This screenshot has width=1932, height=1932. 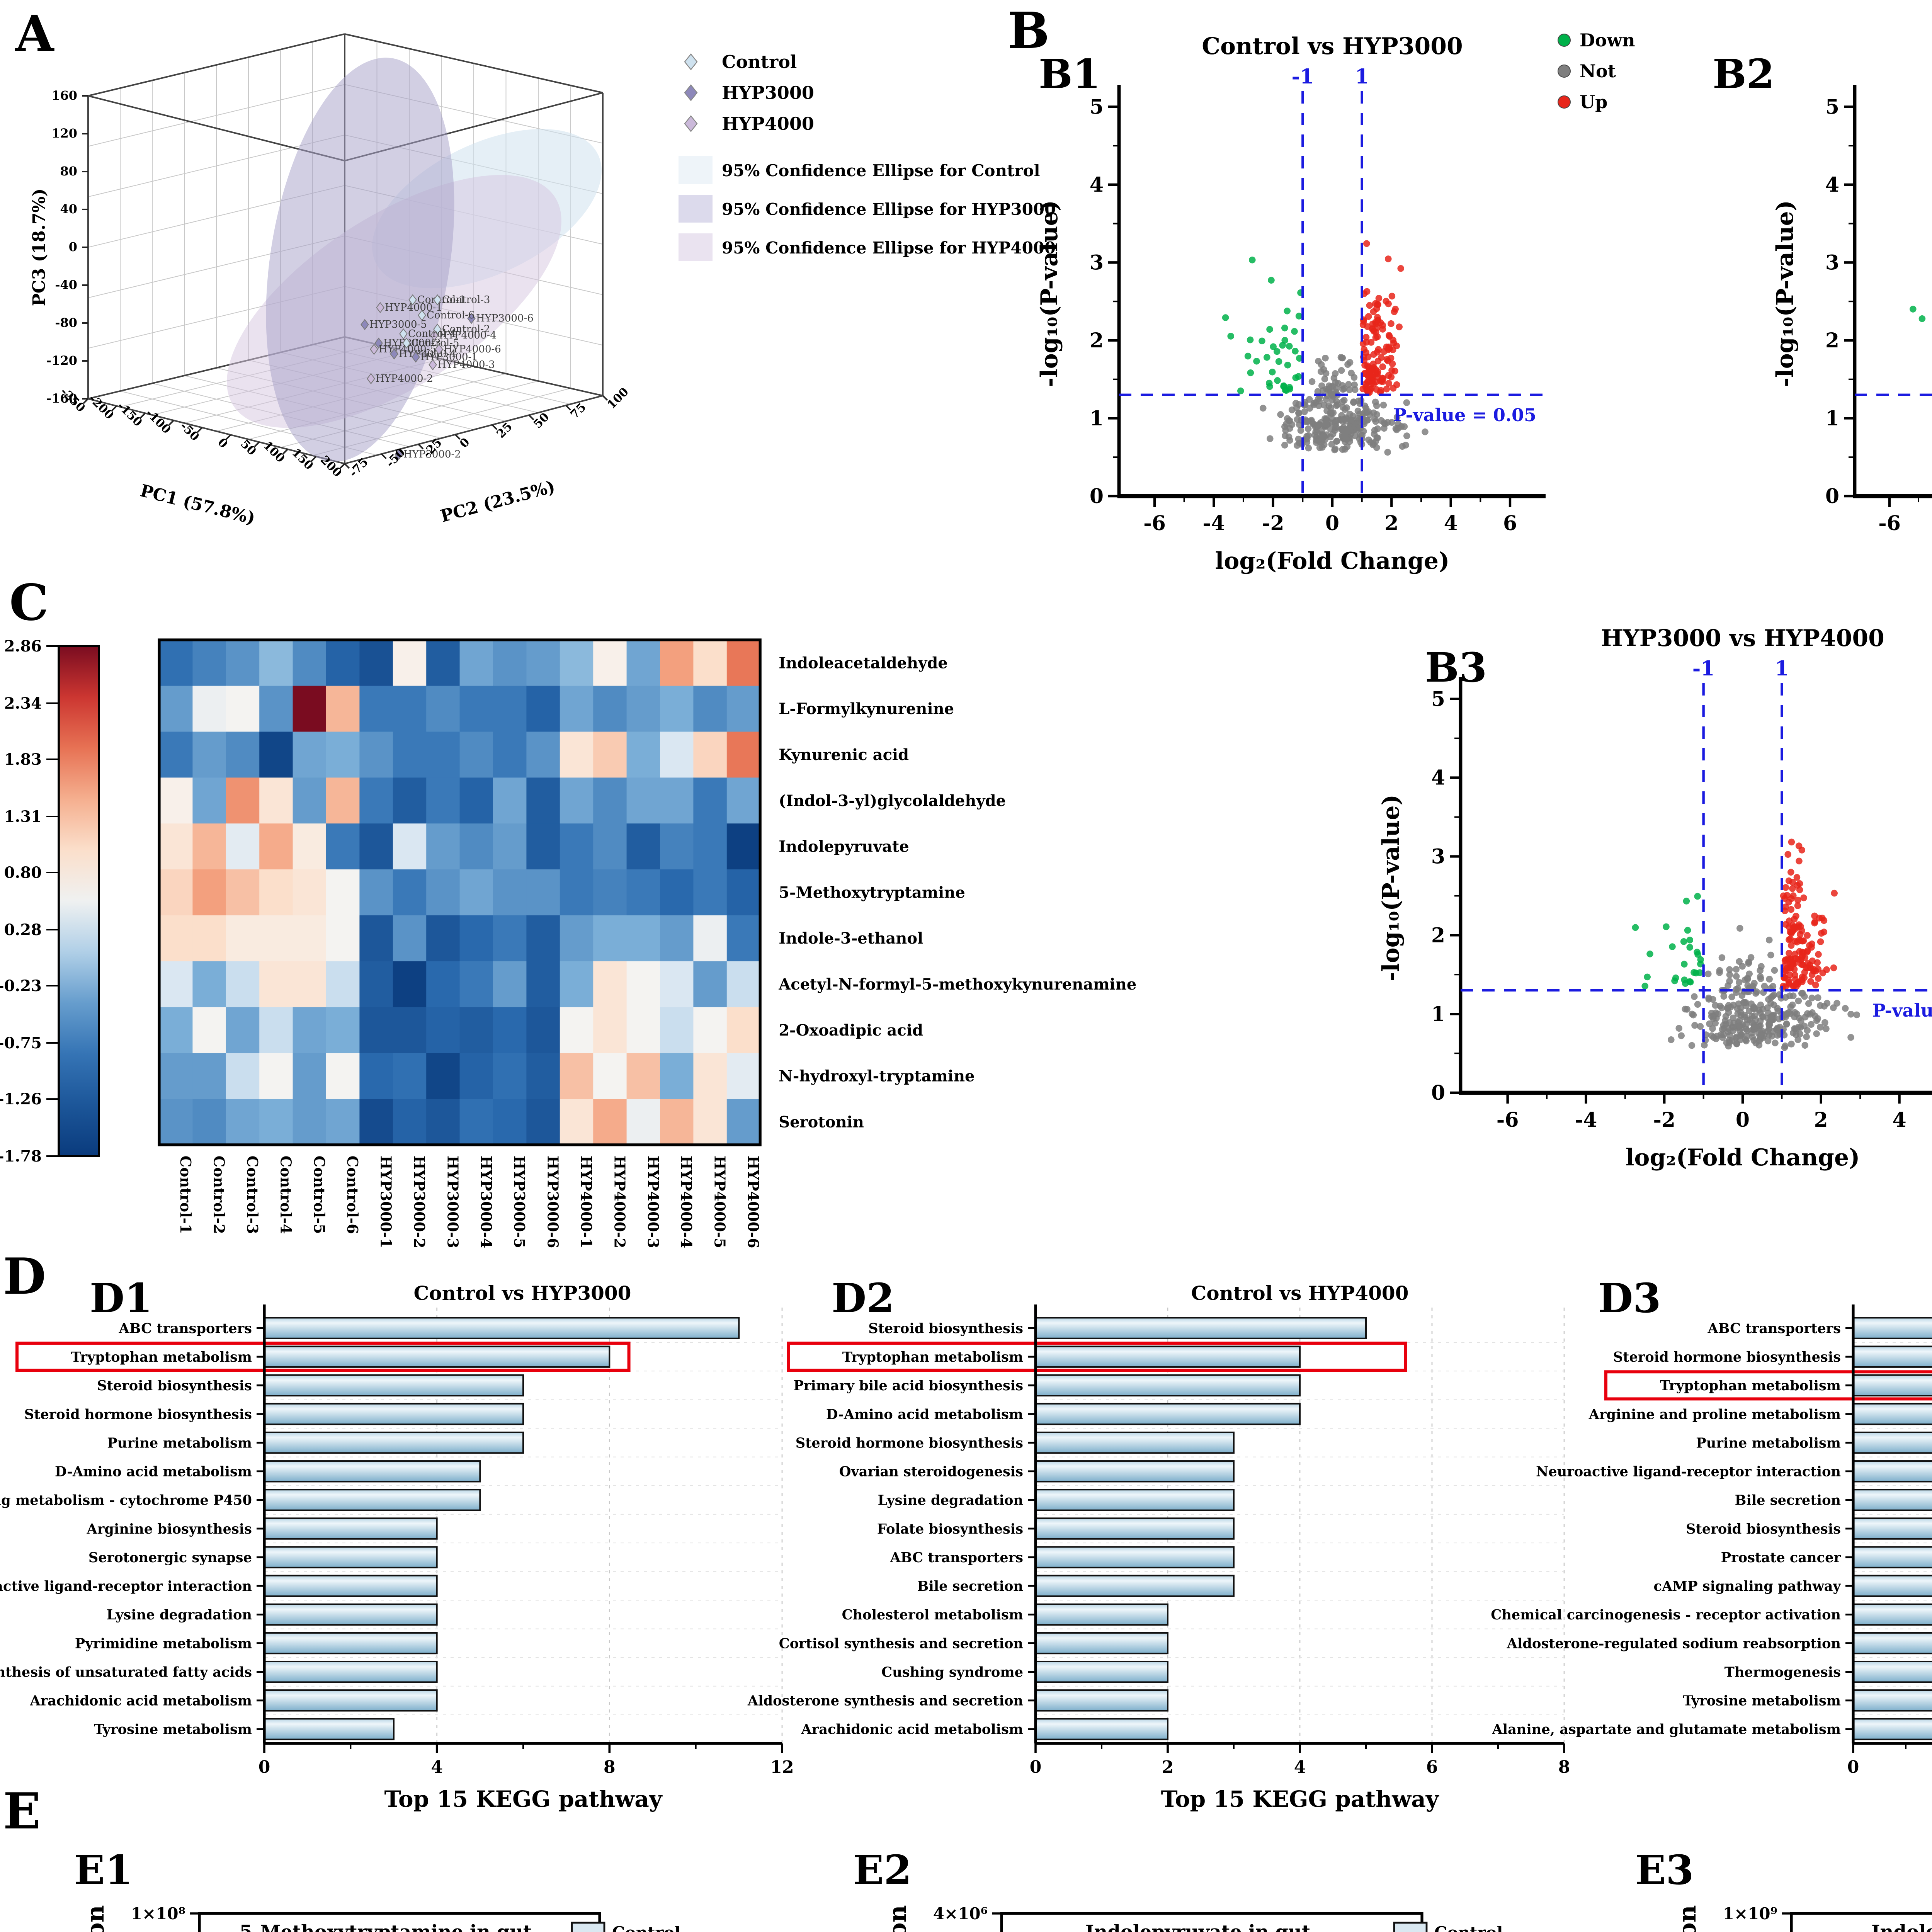 I want to click on panel-label-d3: D3, so click(x=1629, y=1300).